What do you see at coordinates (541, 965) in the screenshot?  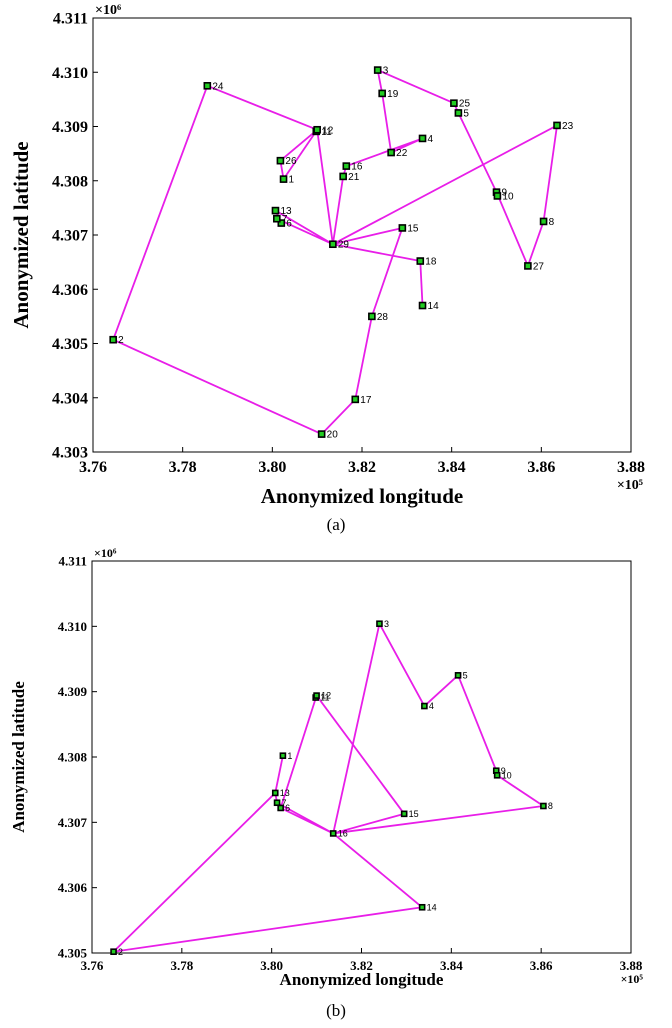 I see `x-tick-label: 3.86` at bounding box center [541, 965].